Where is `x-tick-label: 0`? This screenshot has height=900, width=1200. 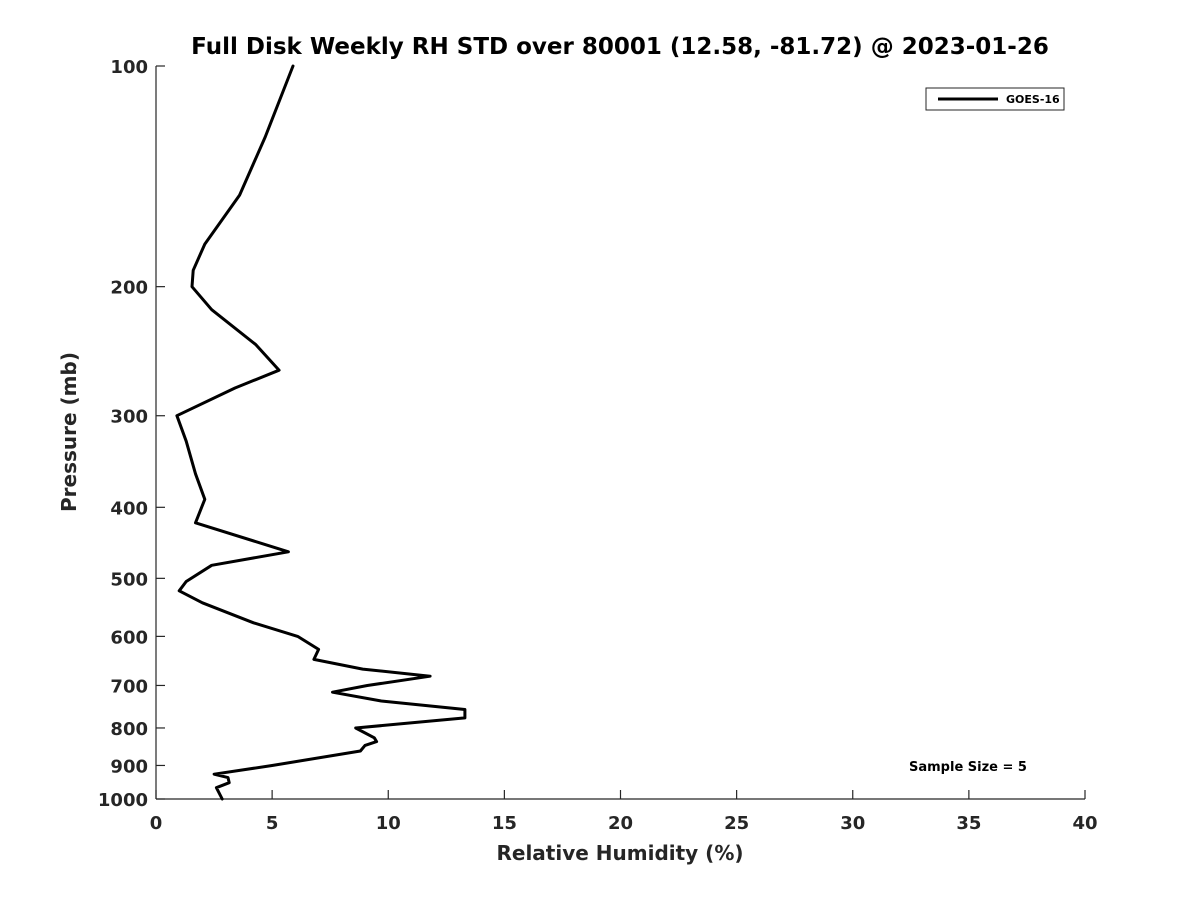
x-tick-label: 0 is located at coordinates (156, 823).